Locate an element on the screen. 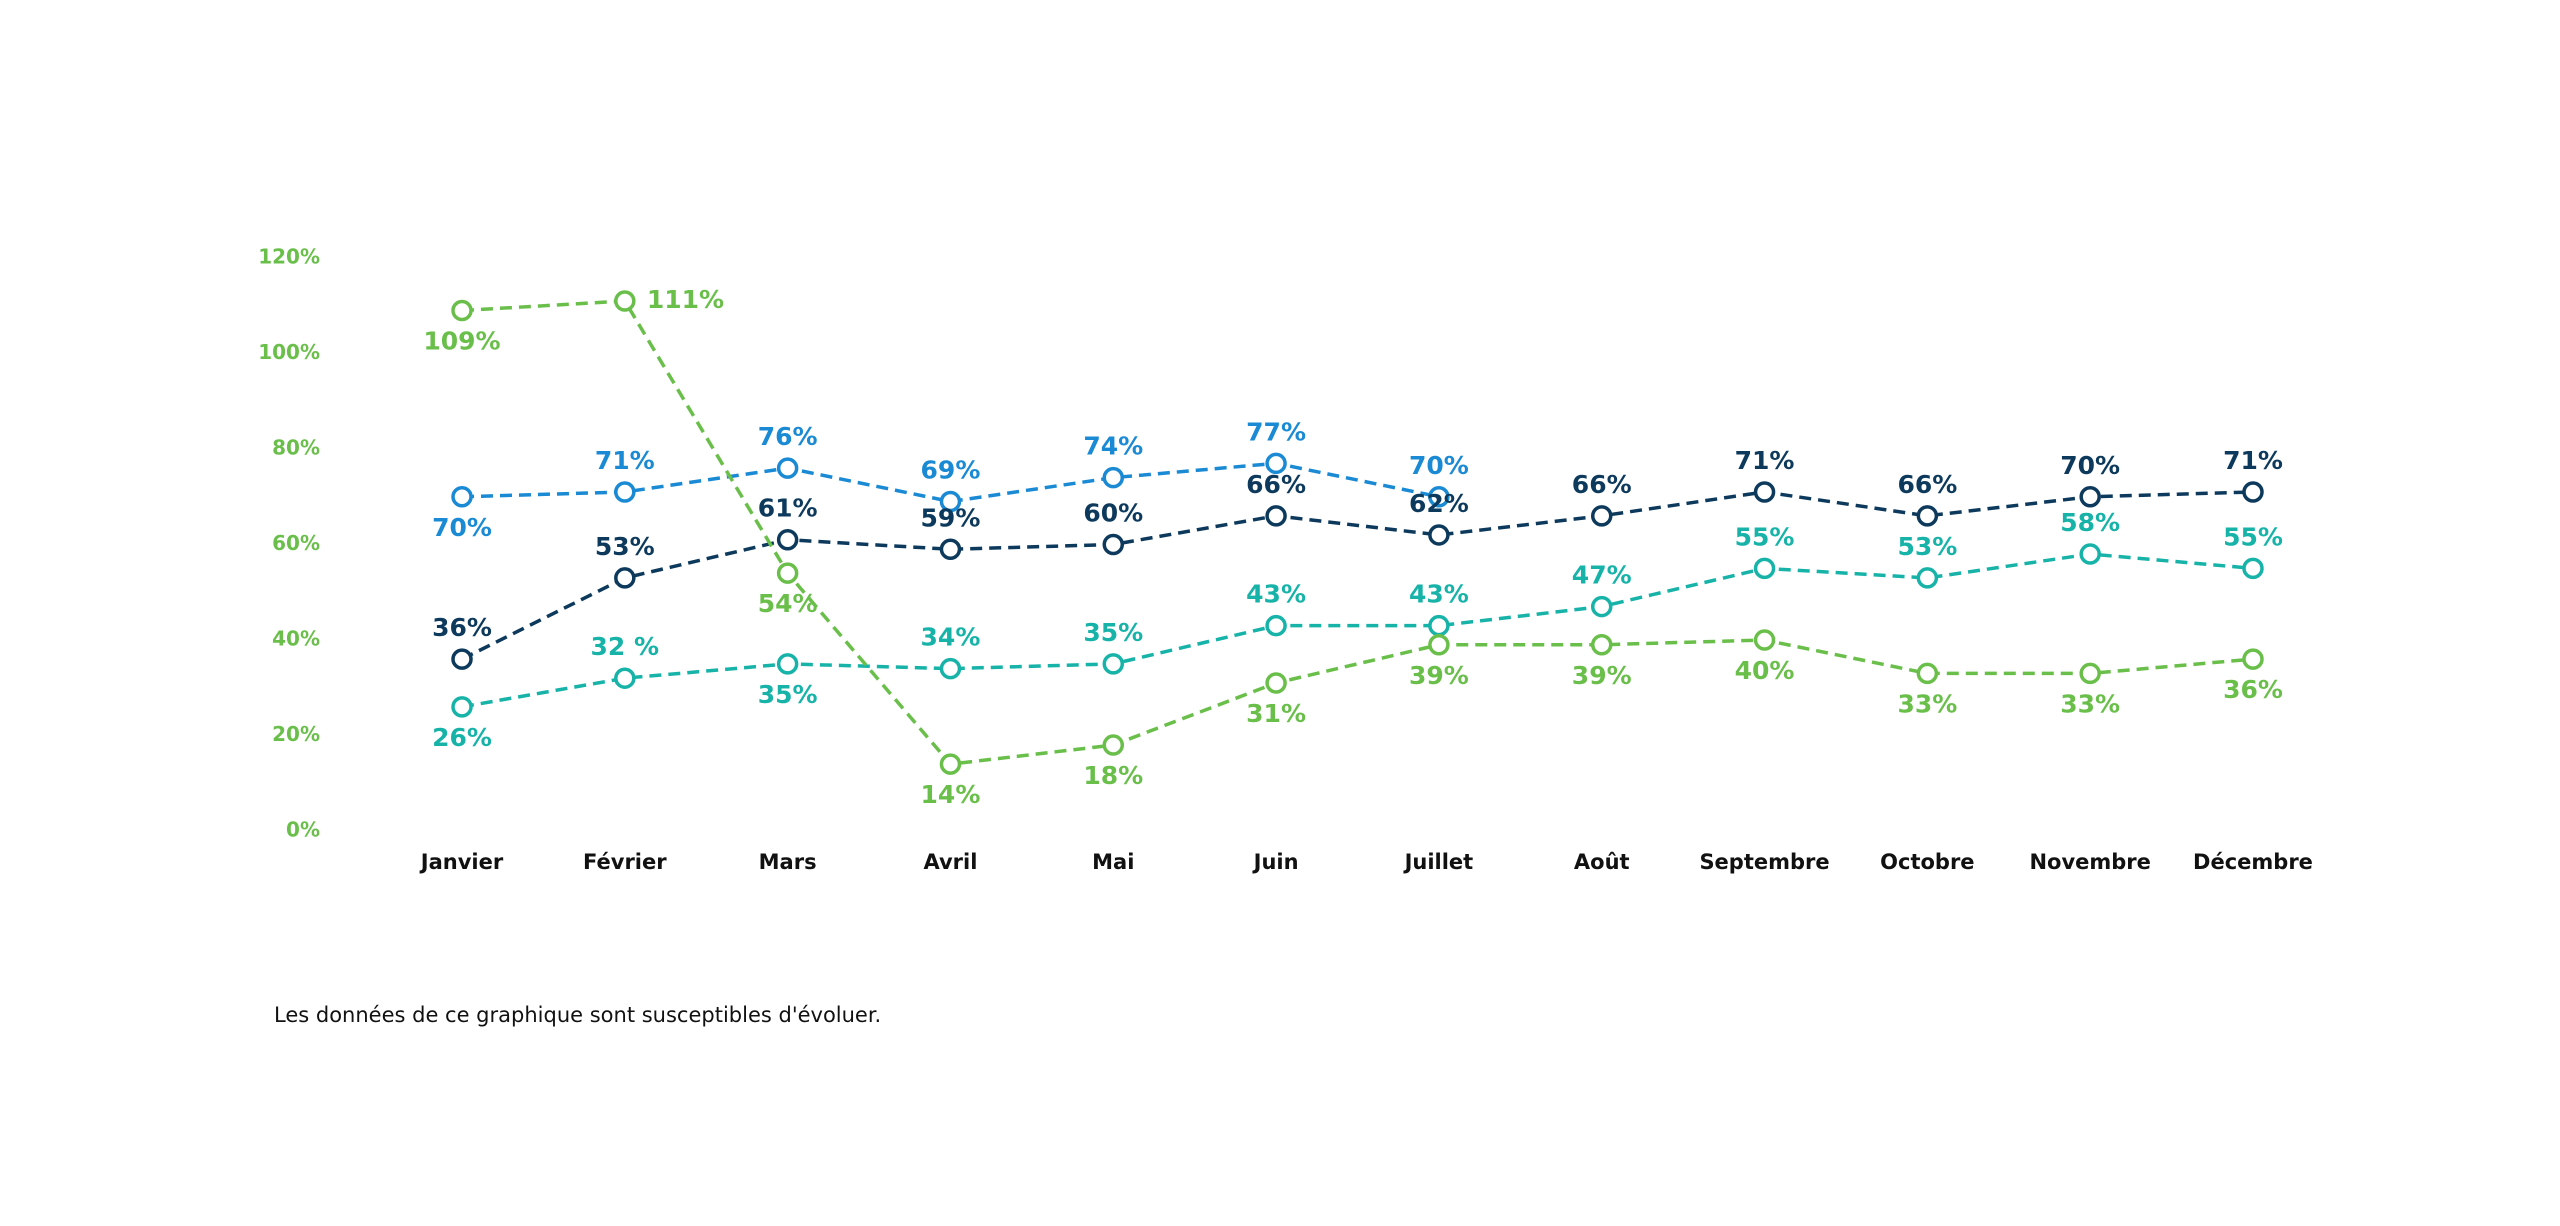 This screenshot has height=1226, width=2560. y-tick-label: 0% is located at coordinates (303, 830).